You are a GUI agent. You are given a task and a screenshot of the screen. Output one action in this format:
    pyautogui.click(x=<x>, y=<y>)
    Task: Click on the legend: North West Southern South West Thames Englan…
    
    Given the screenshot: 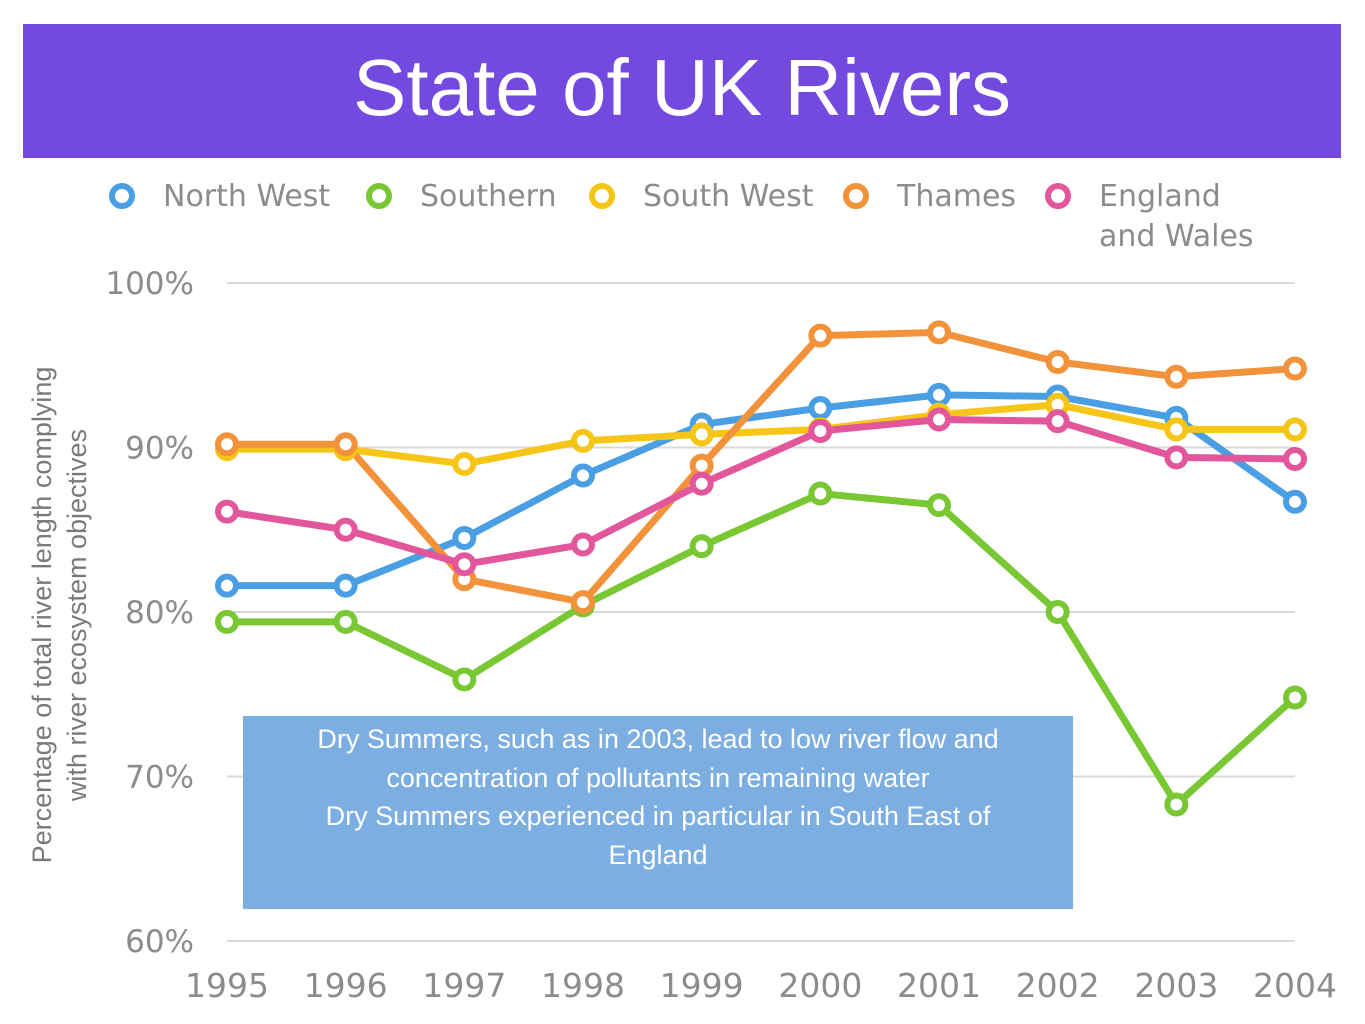 What is the action you would take?
    pyautogui.click(x=681, y=216)
    